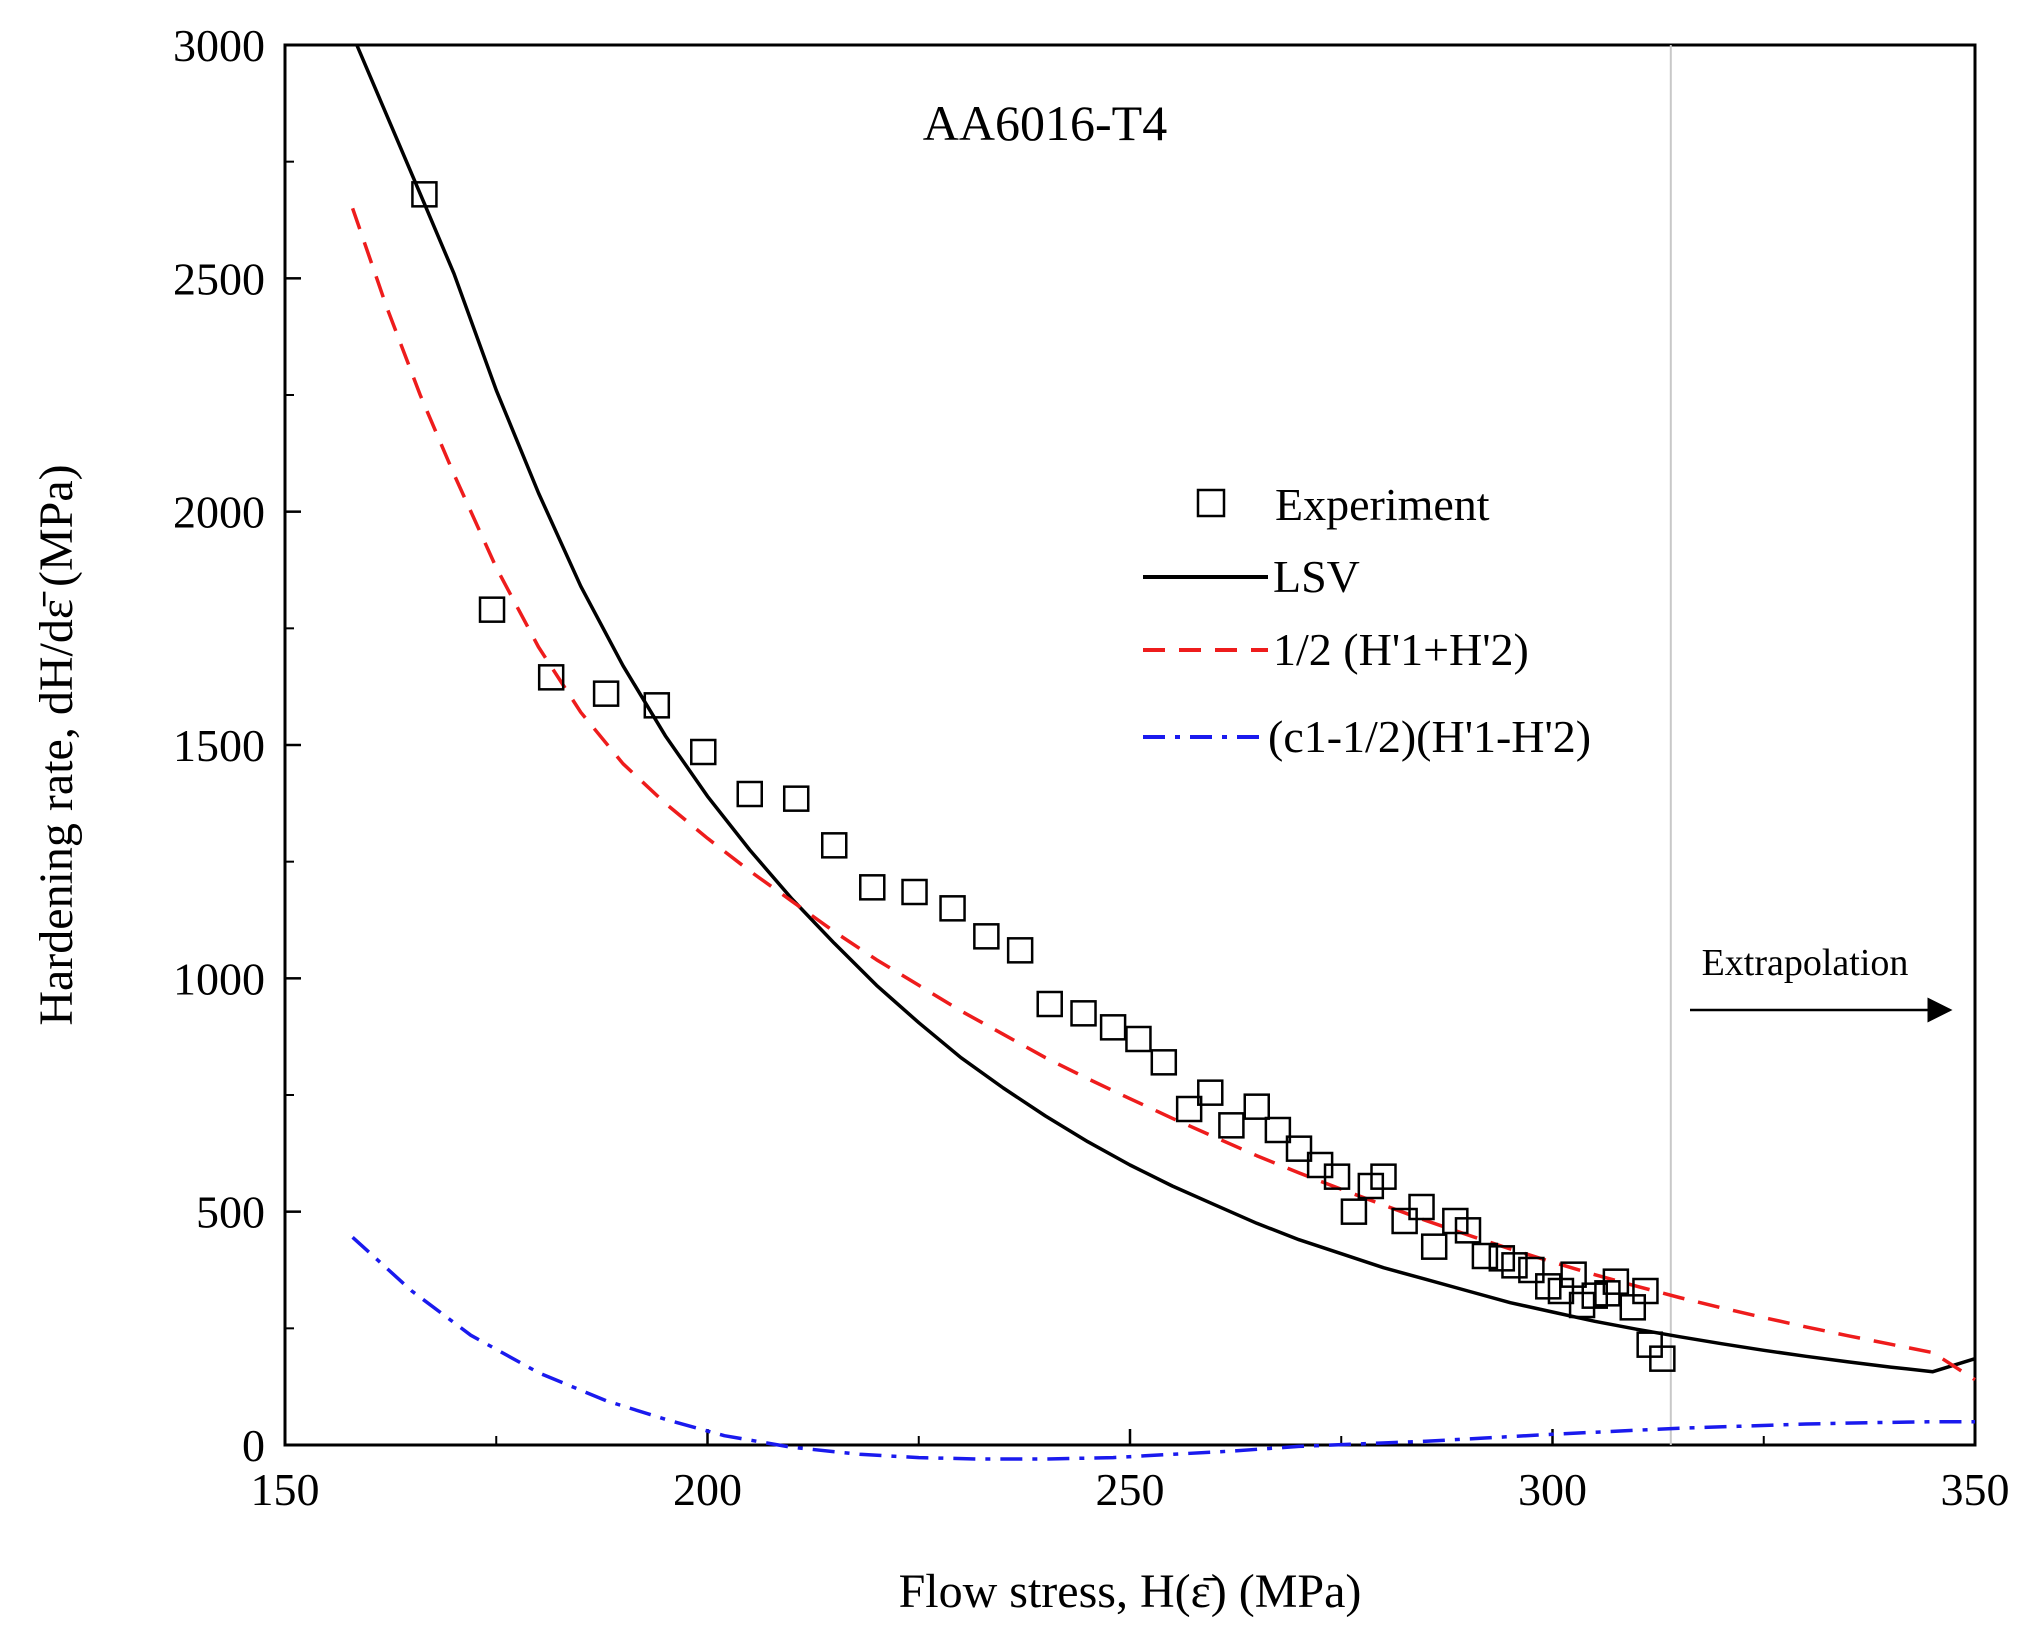 The image size is (2030, 1627). Describe the element at coordinates (1805, 963) in the screenshot. I see `extrapolation-label: Extrapolation` at that location.